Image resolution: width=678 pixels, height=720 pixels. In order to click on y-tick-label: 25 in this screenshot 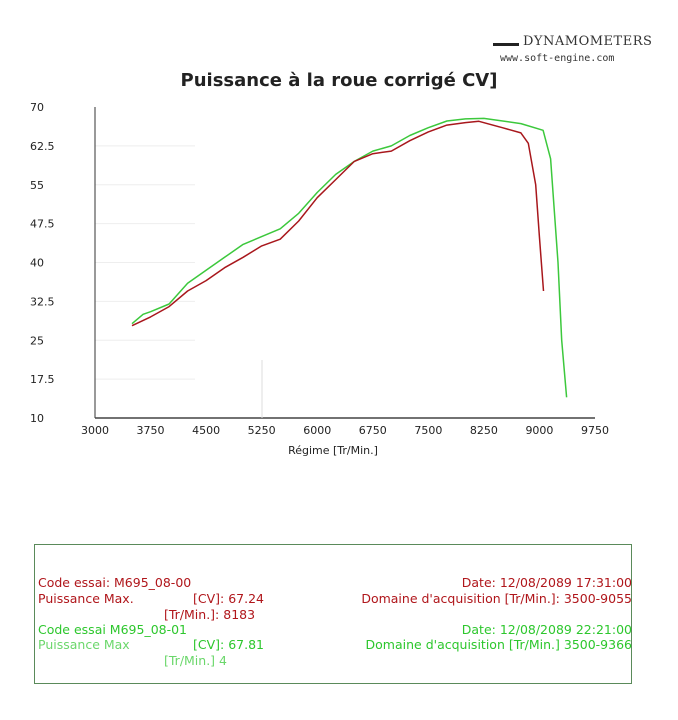, I will do `click(37, 340)`.